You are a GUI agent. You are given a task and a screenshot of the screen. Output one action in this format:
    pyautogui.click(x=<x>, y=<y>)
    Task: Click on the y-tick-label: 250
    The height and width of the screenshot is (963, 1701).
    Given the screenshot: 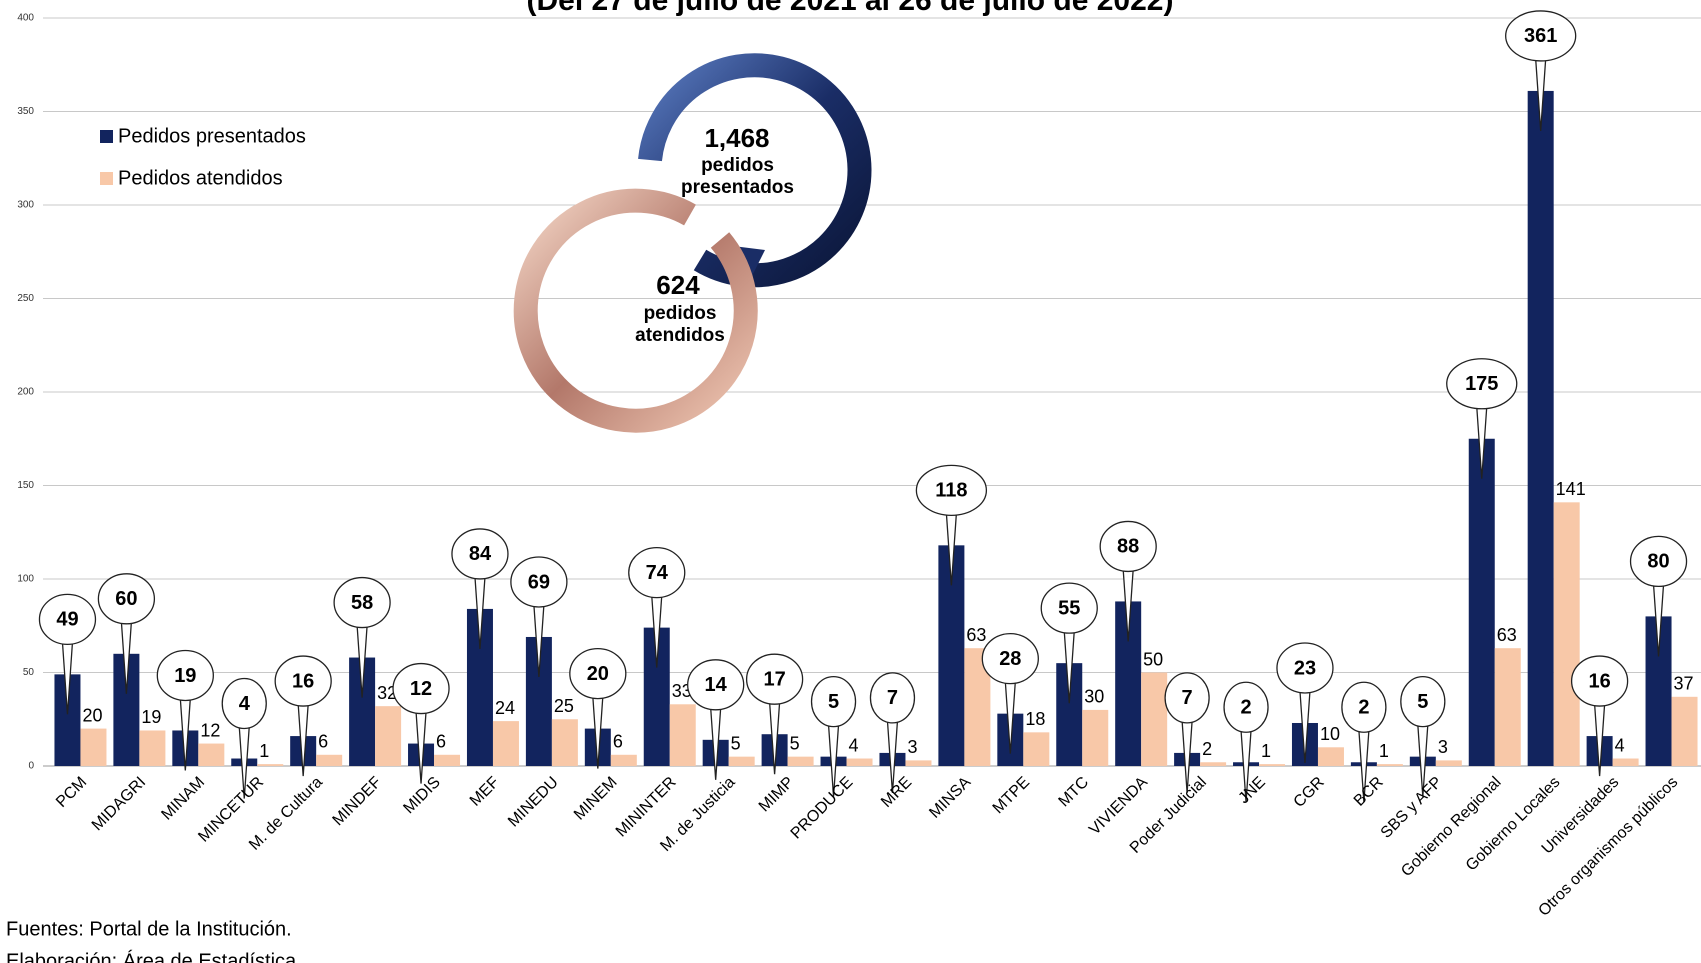 What is the action you would take?
    pyautogui.click(x=25, y=298)
    